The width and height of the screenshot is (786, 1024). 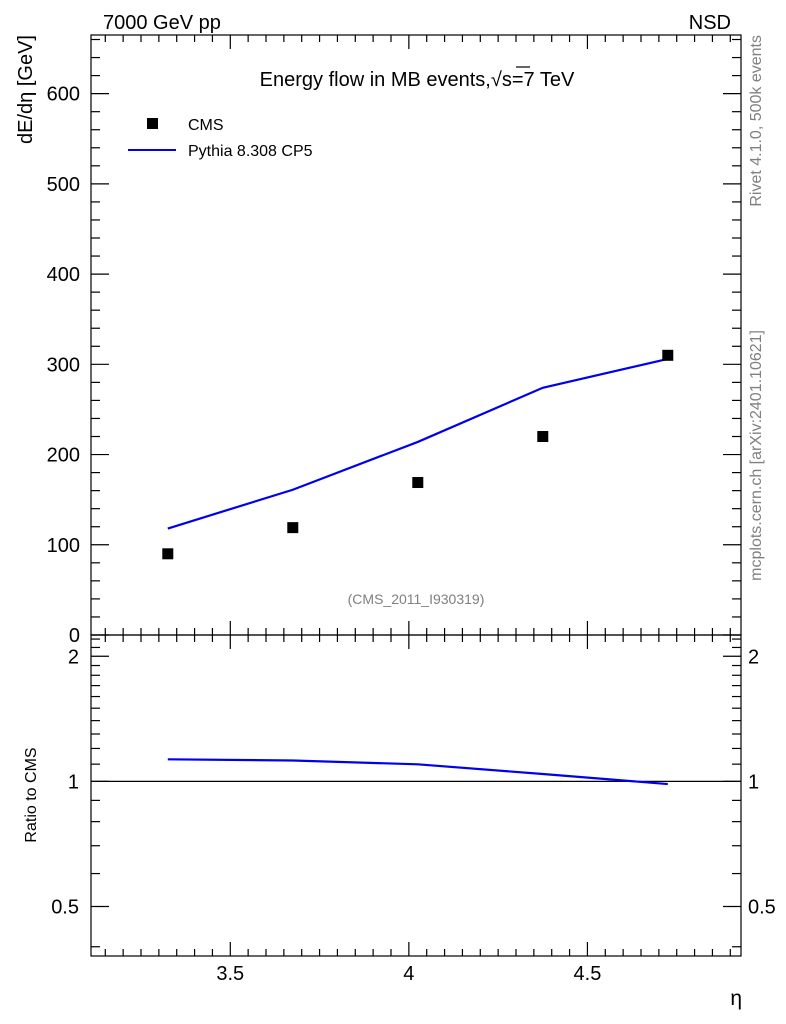 What do you see at coordinates (152, 123) in the screenshot?
I see `legend-marker-cms` at bounding box center [152, 123].